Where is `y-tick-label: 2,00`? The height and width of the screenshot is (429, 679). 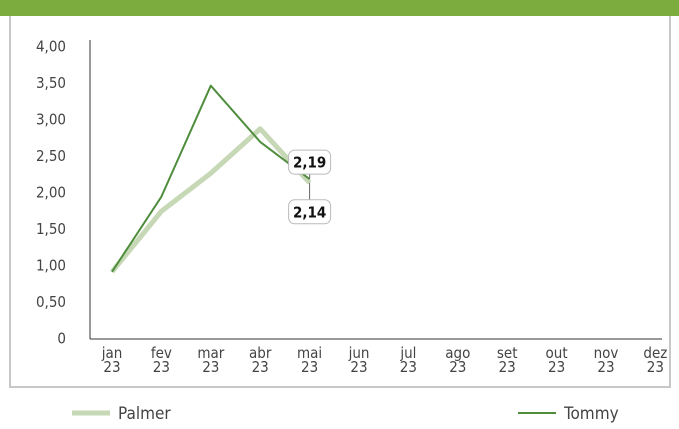
y-tick-label: 2,00 is located at coordinates (51, 193).